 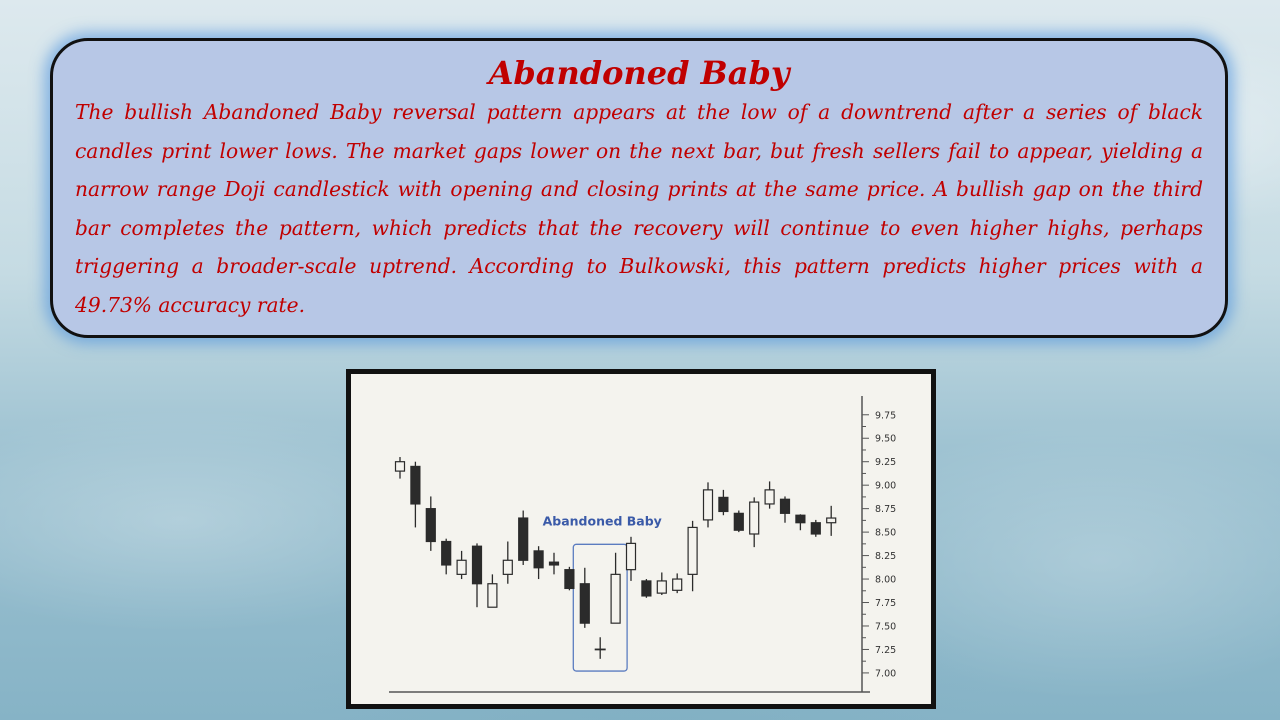 I want to click on y-tick-label: 7.25, so click(x=885, y=650).